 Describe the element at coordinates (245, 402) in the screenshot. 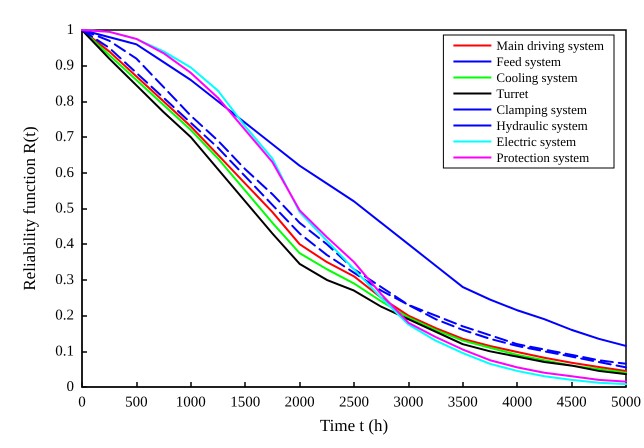

I see `x-tick-label: 1500` at that location.